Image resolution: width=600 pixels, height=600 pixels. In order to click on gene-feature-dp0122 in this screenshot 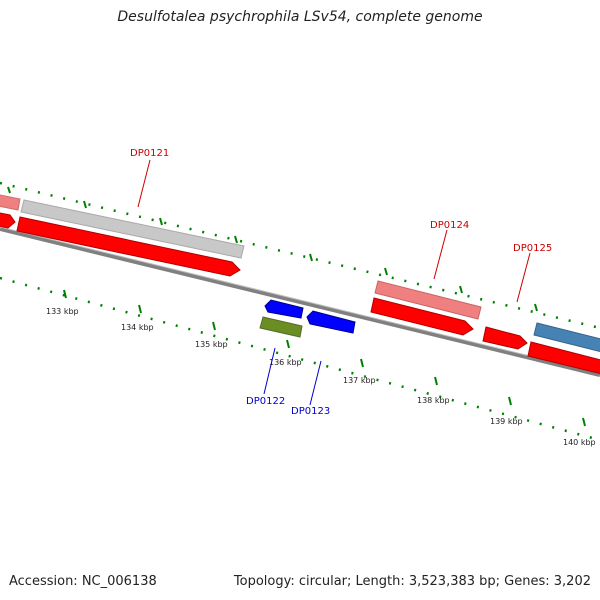, I will do `click(284, 309)`.